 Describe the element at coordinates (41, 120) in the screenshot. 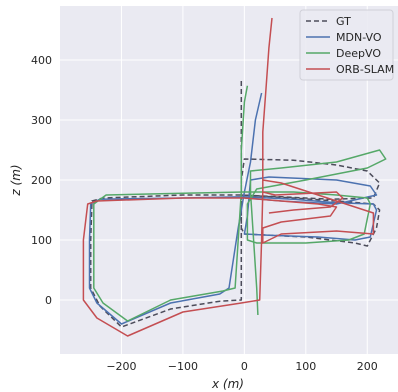

I see `y-tick-label: 300` at that location.